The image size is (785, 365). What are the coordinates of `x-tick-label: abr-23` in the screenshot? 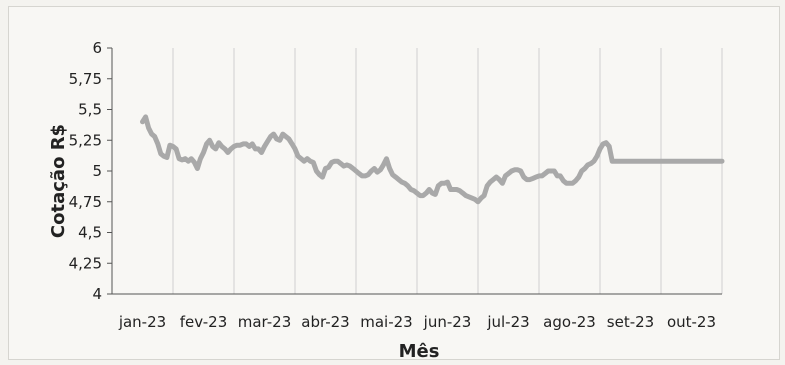 It's located at (325, 322).